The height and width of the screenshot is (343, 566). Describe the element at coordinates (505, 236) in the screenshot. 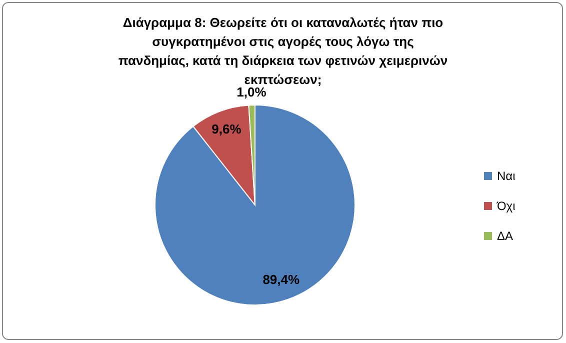

I see `legend-label: ΔΑ` at that location.